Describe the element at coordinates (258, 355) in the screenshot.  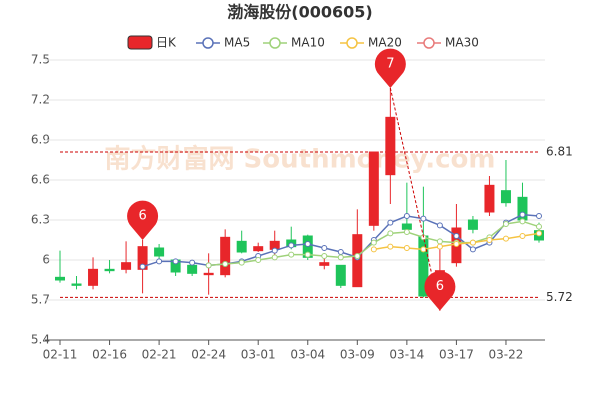
I see `x-tick-label: 03-01` at that location.